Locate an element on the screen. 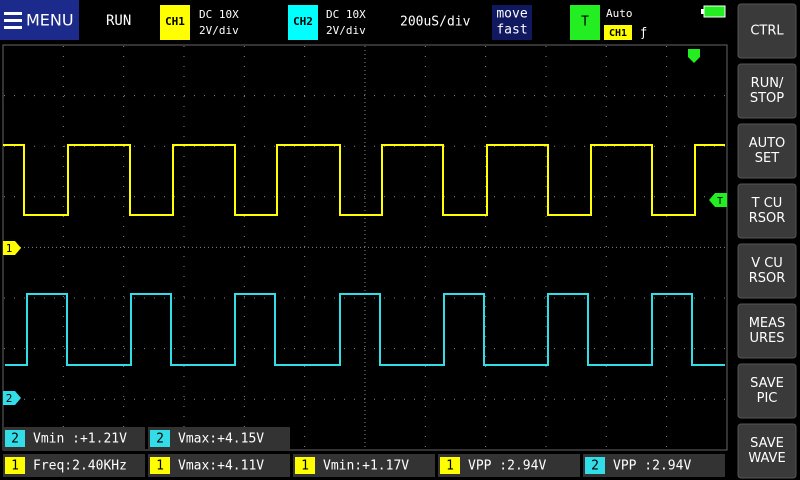  trigger-source: CH1 is located at coordinates (618, 33).